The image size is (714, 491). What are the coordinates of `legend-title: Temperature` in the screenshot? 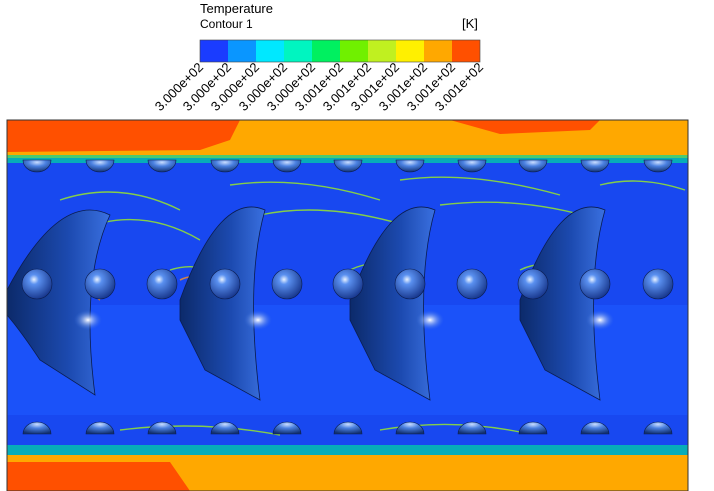 It's located at (236, 8).